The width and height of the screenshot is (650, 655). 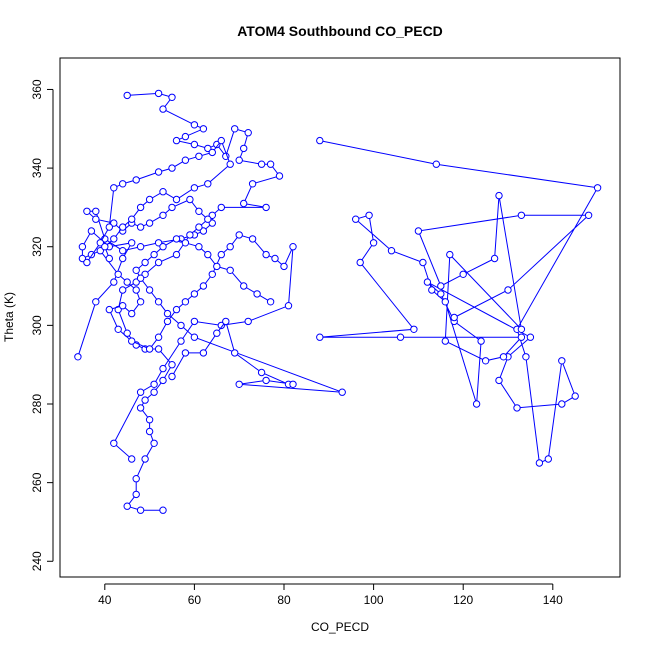 What do you see at coordinates (37, 404) in the screenshot?
I see `y-tick-label: 280` at bounding box center [37, 404].